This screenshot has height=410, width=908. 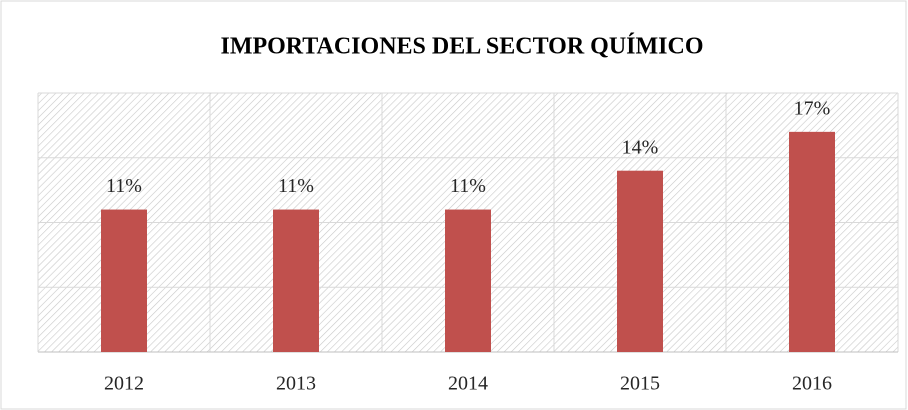 What do you see at coordinates (640, 147) in the screenshot?
I see `data-label: 14%` at bounding box center [640, 147].